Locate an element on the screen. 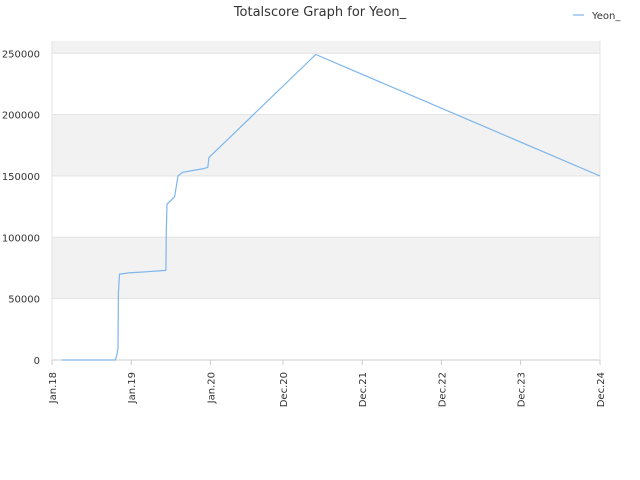  x-tick-label: Dec.24 is located at coordinates (601, 389).